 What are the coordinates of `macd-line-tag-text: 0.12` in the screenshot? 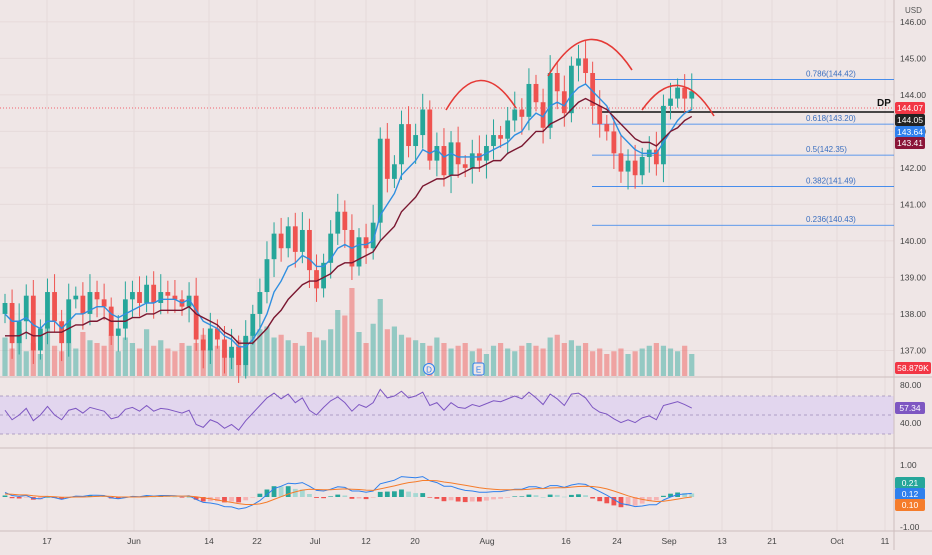 It's located at (910, 494).